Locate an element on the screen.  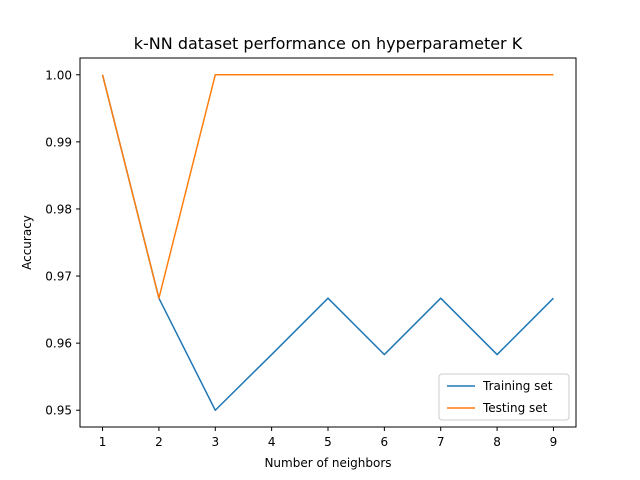
x-tick-label: 7 is located at coordinates (441, 442).